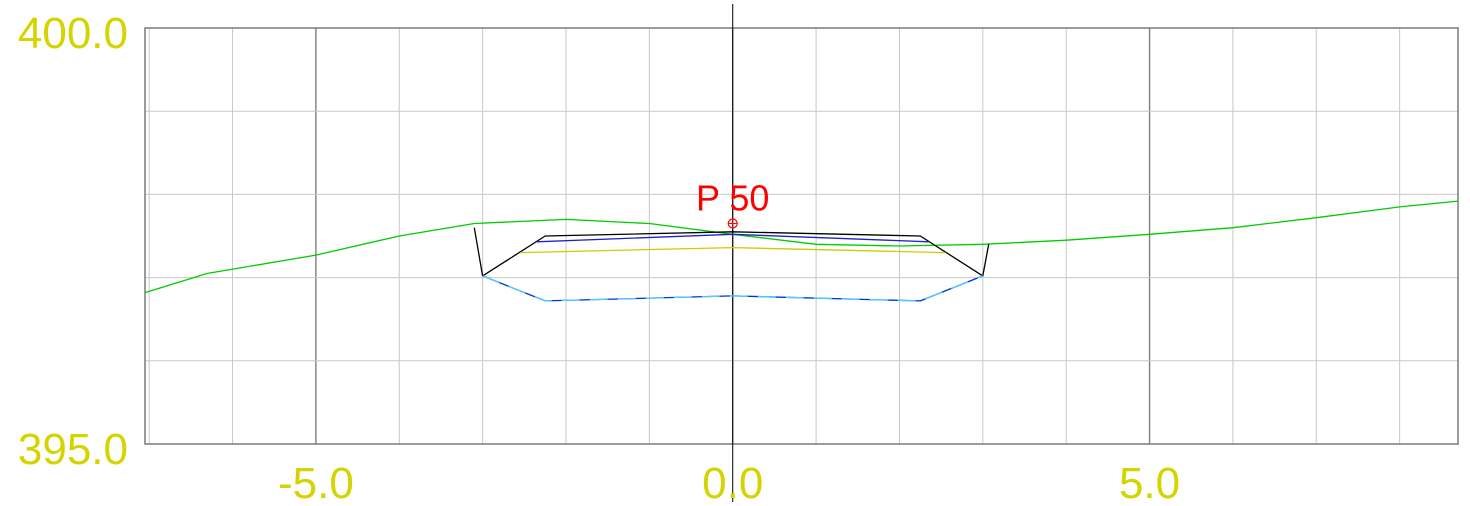  What do you see at coordinates (732, 198) in the screenshot?
I see `point-label: P 50` at bounding box center [732, 198].